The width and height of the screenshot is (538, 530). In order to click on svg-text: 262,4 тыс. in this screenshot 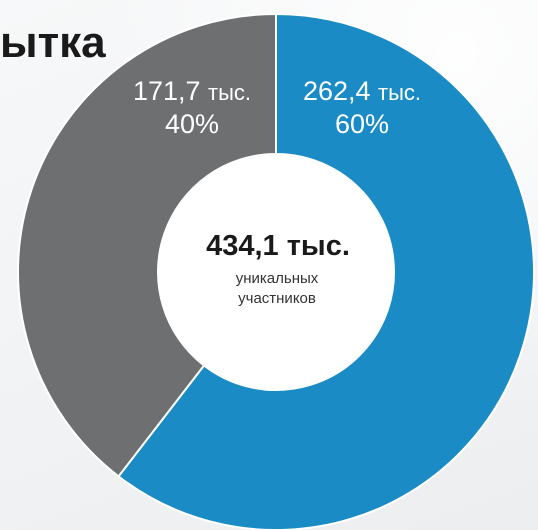, I will do `click(362, 91)`.